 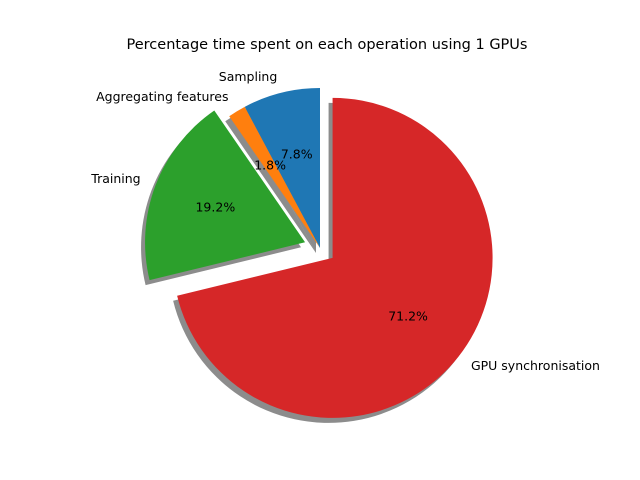 I want to click on slice-sampling, so click(x=282, y=168).